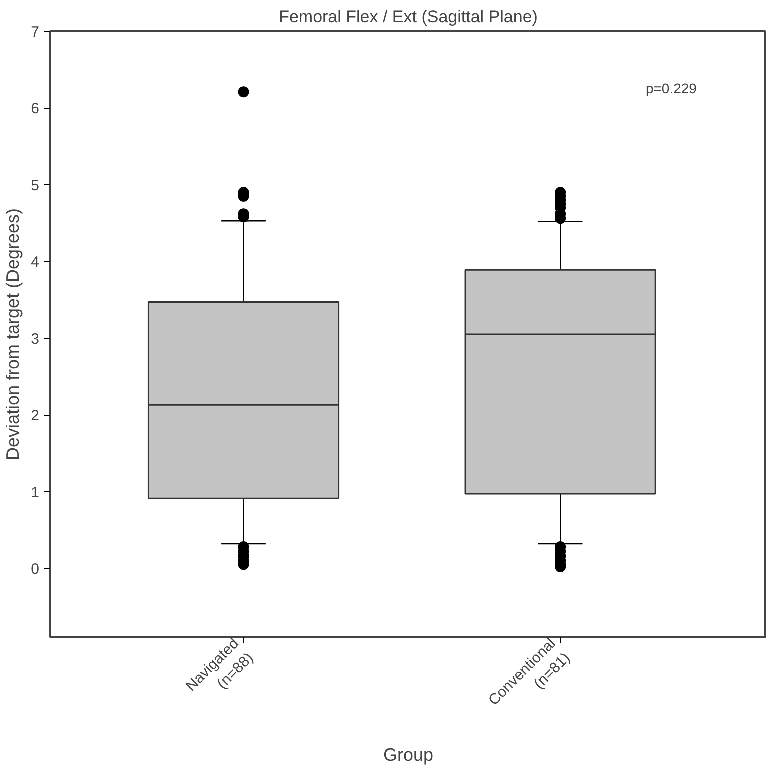 Image resolution: width=766 pixels, height=767 pixels. I want to click on y-tick-label: 4, so click(35, 263).